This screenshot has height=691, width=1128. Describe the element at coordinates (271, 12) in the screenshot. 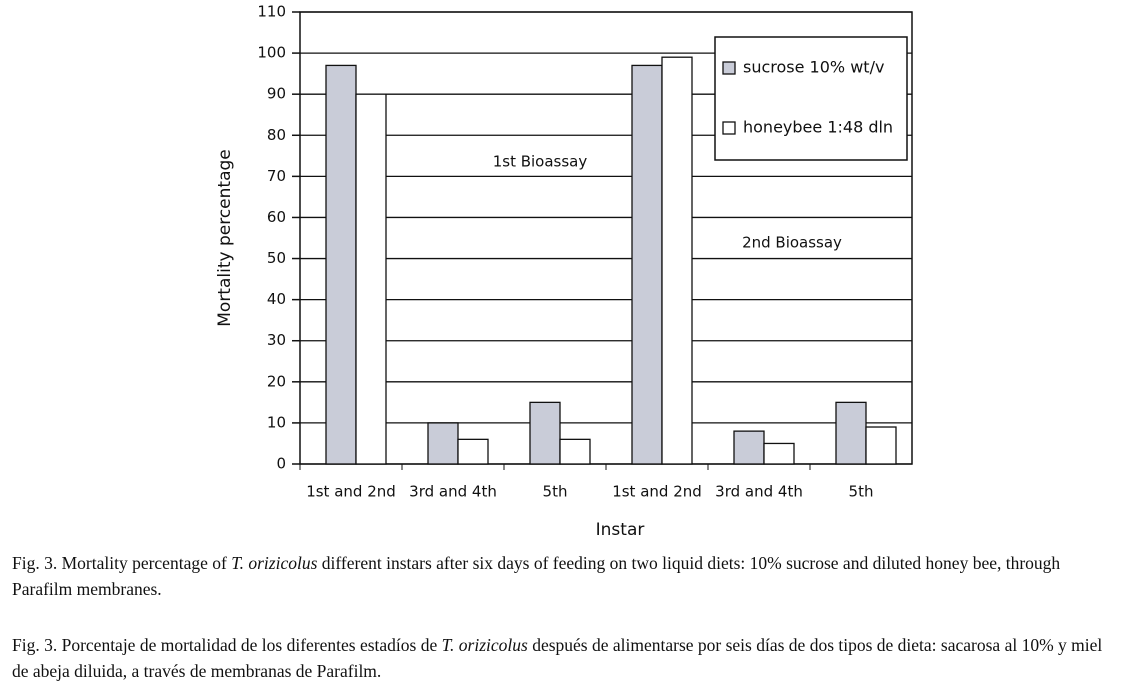

I see `y-tick-label: 110` at that location.